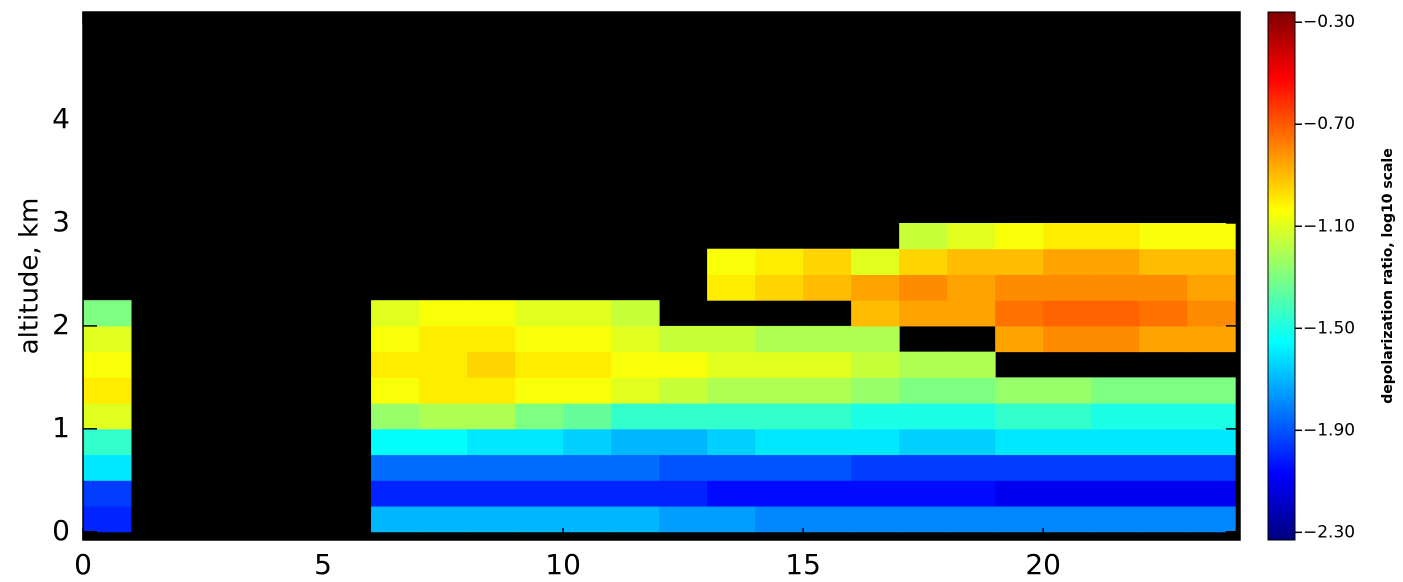 The image size is (1403, 582). What do you see at coordinates (323, 564) in the screenshot?
I see `x-tick-label: 5` at bounding box center [323, 564].